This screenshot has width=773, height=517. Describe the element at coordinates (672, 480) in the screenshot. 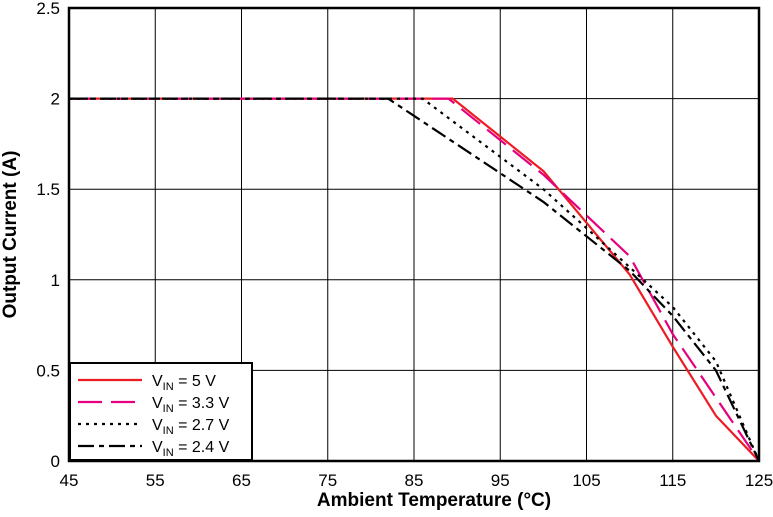

I see `x-tick-label: 115` at that location.